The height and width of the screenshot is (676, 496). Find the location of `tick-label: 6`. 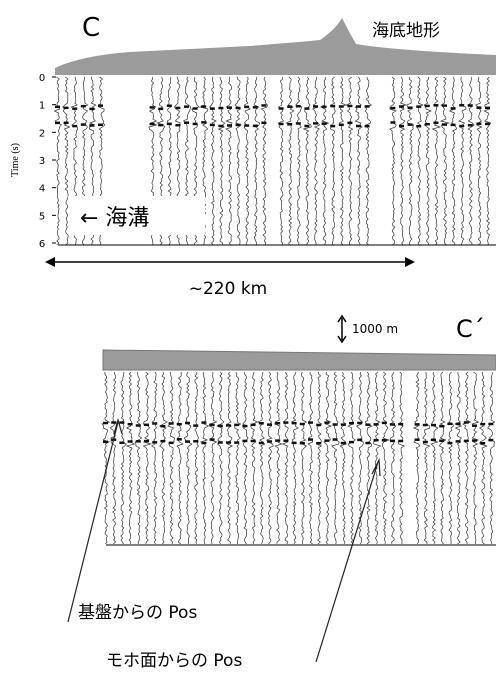

tick-label: 6 is located at coordinates (42, 244).